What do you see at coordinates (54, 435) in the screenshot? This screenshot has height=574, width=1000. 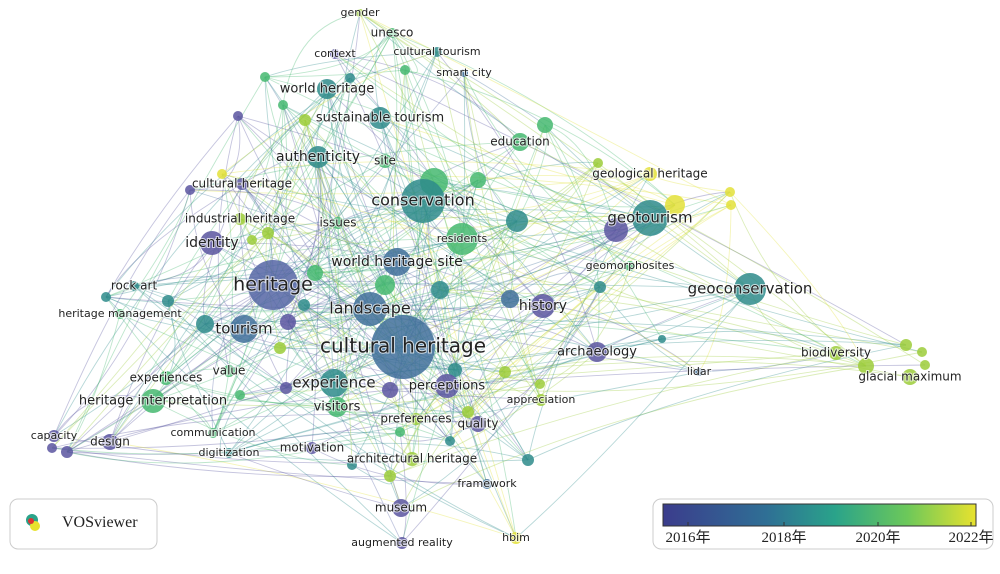 I see `node-label: capacity` at bounding box center [54, 435].